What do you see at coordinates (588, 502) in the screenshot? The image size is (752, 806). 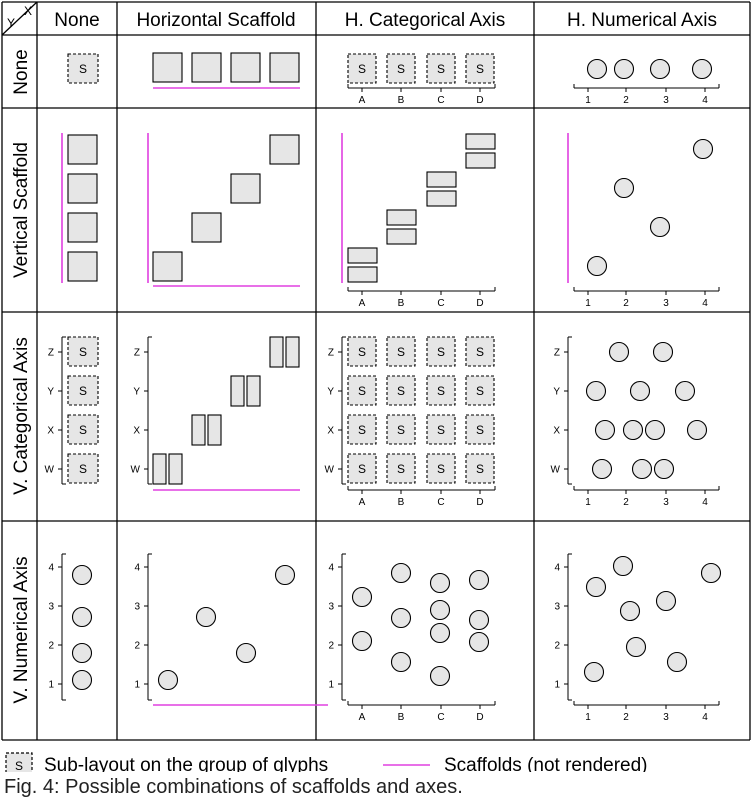 I see `h-axis-tick-label: 1` at bounding box center [588, 502].